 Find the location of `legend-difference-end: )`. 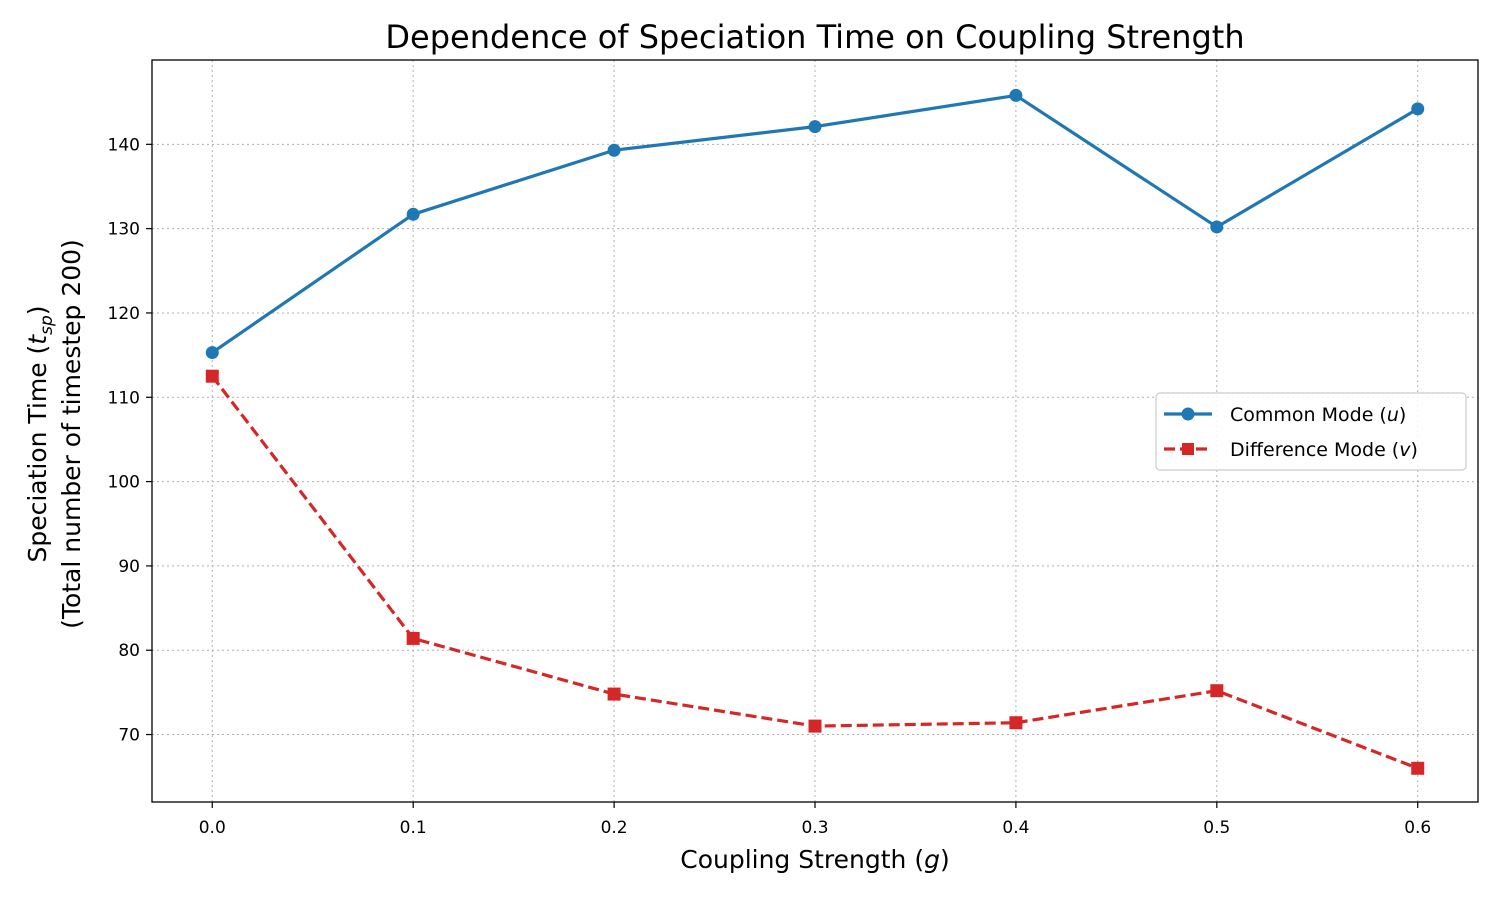

legend-difference-end: ) is located at coordinates (1413, 450).